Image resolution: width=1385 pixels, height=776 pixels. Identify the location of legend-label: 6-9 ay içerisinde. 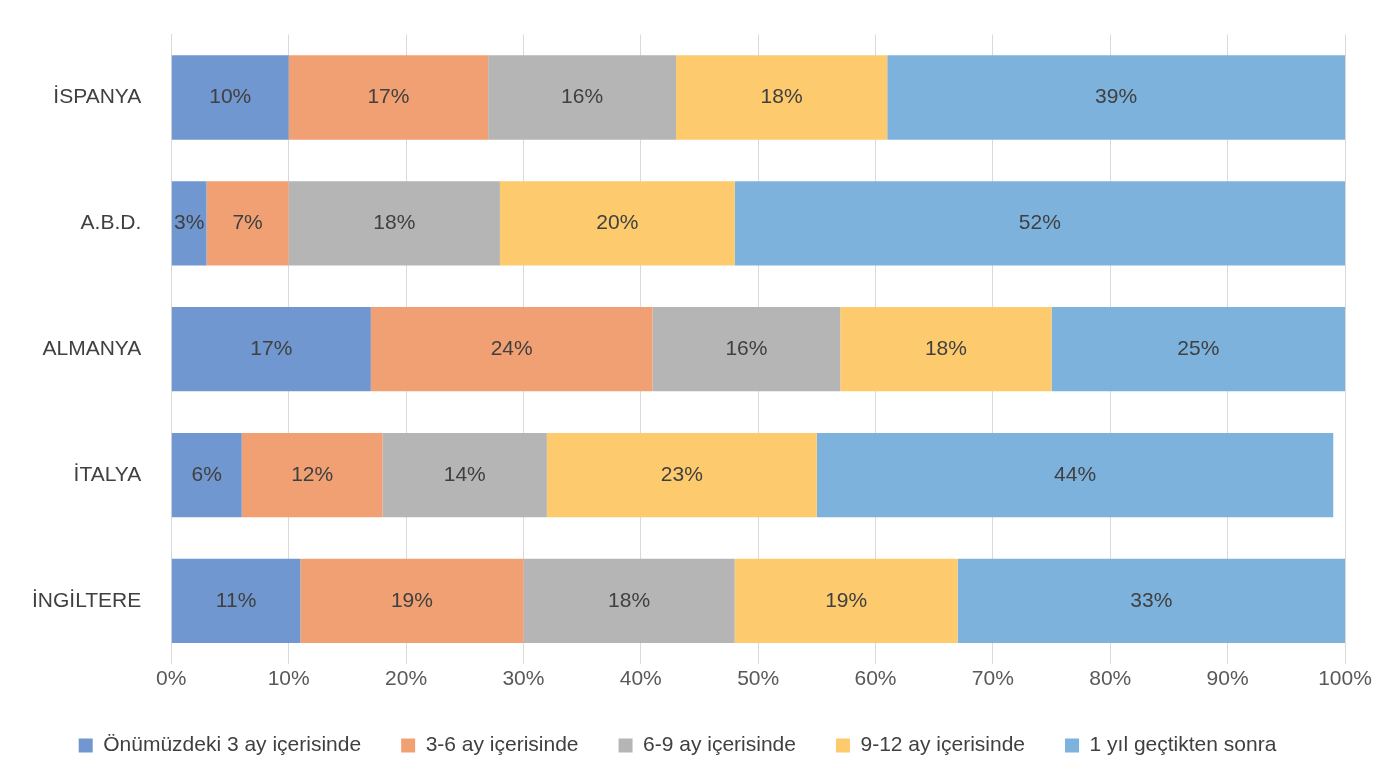
(719, 744).